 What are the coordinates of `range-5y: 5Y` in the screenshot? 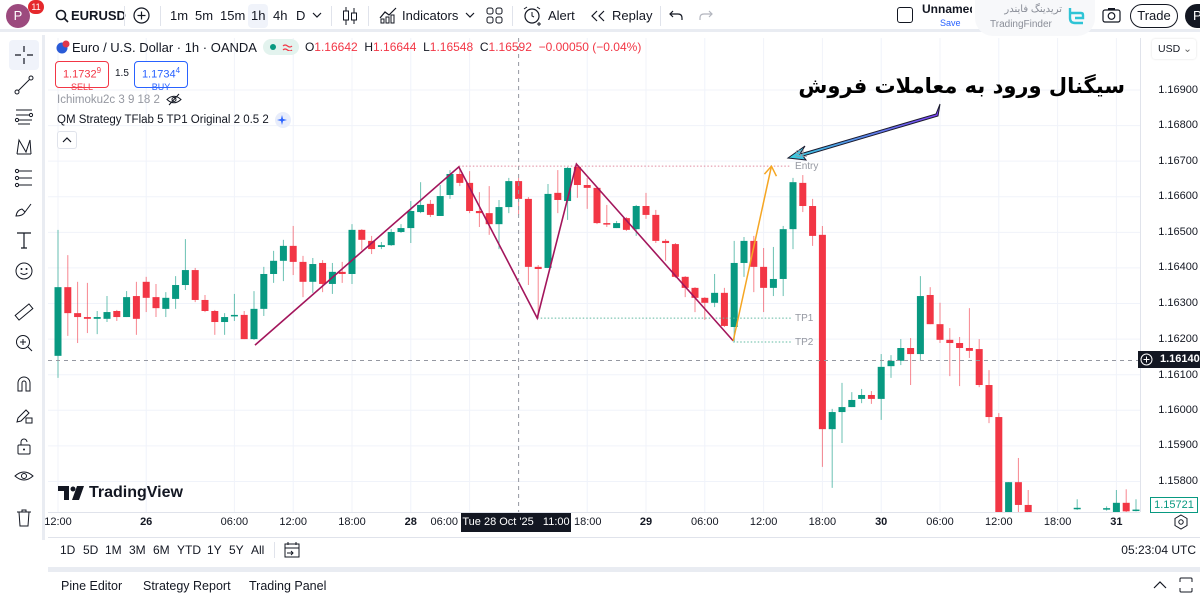 It's located at (236, 550).